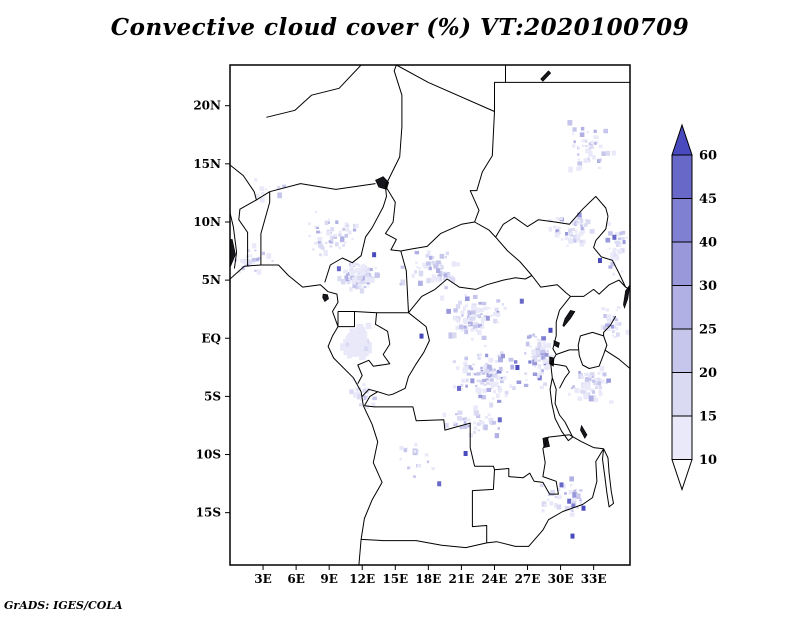 The height and width of the screenshot is (618, 800). What do you see at coordinates (325, 298) in the screenshot?
I see `map-feature-bioko-island` at bounding box center [325, 298].